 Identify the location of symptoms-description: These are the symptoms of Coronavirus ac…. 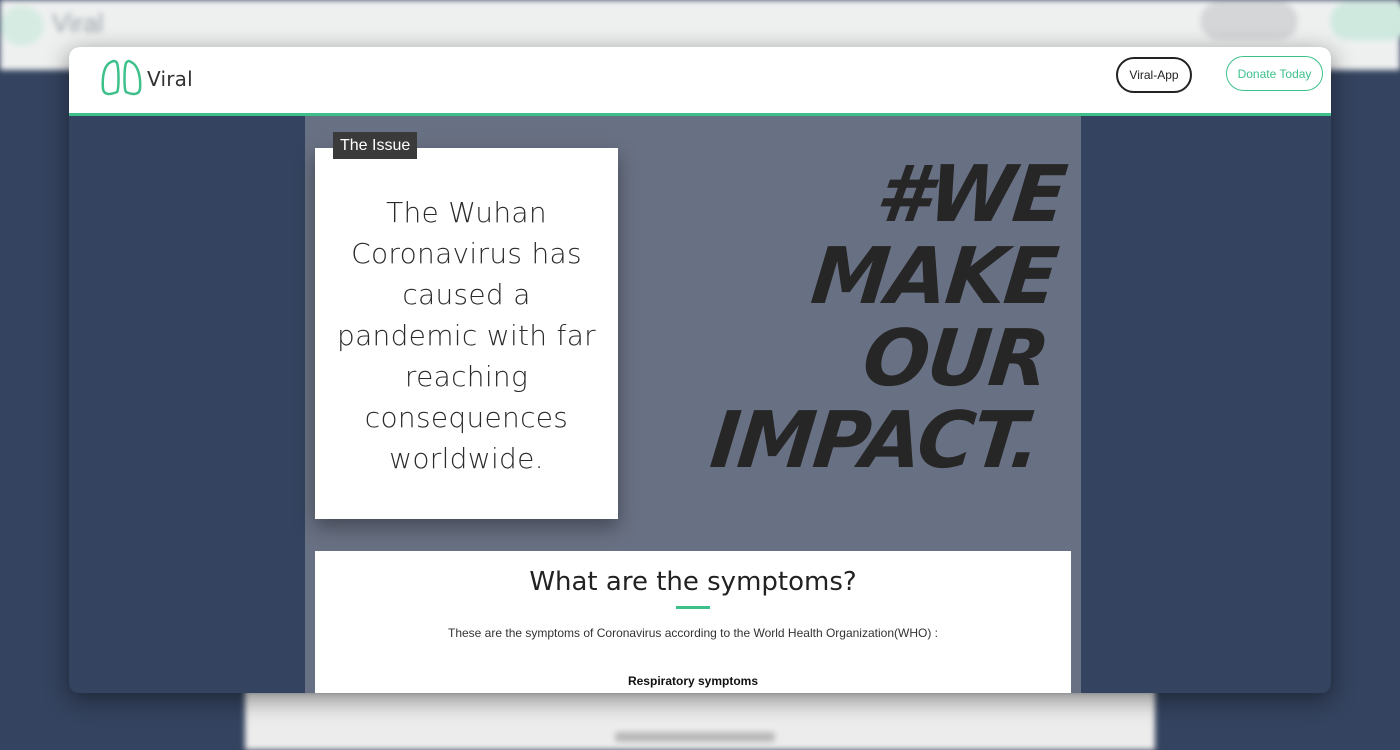
(693, 633).